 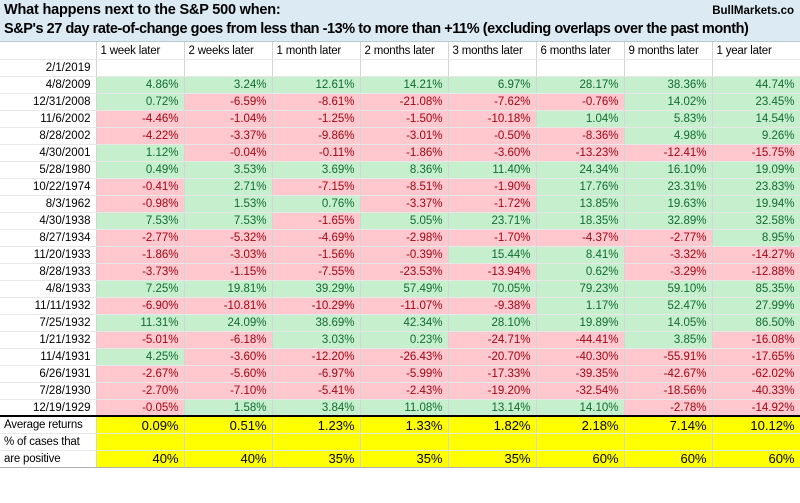 I want to click on return-cell: 9.26%, so click(x=756, y=136).